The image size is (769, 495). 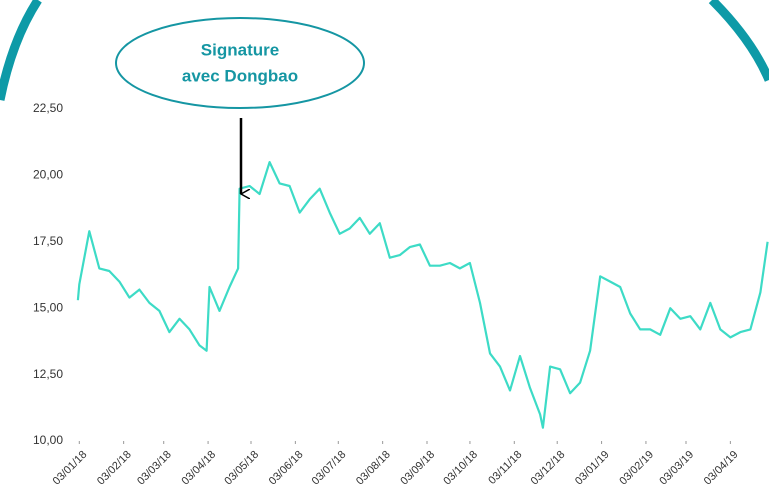 I want to click on y-tick-label: 10,00, so click(x=48, y=440).